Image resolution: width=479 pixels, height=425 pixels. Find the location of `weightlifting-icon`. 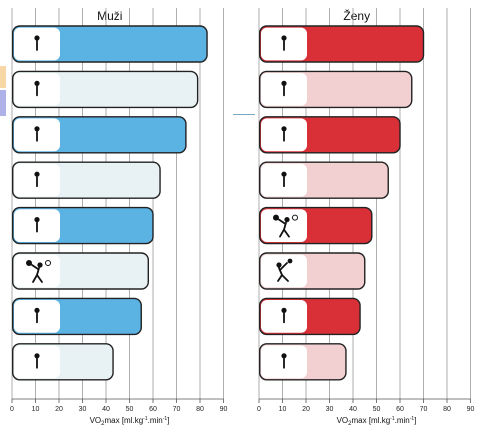

weightlifting-icon is located at coordinates (37, 315).